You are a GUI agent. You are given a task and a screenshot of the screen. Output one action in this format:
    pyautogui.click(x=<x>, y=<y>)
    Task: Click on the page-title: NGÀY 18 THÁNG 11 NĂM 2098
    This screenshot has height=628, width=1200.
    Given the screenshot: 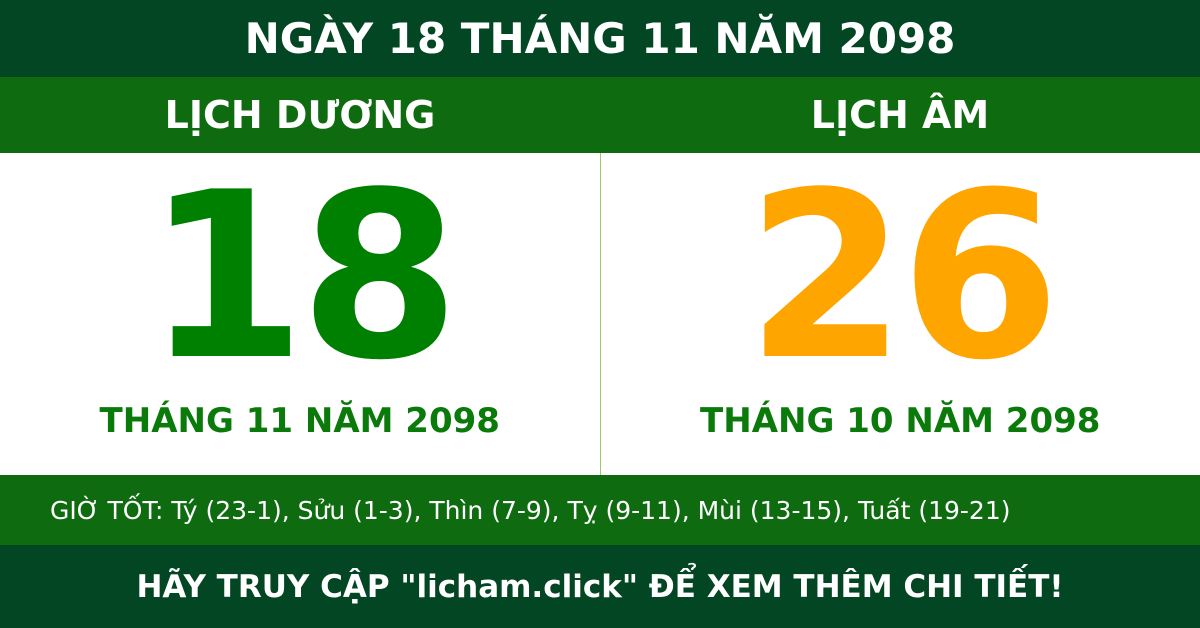 What is the action you would take?
    pyautogui.click(x=600, y=38)
    